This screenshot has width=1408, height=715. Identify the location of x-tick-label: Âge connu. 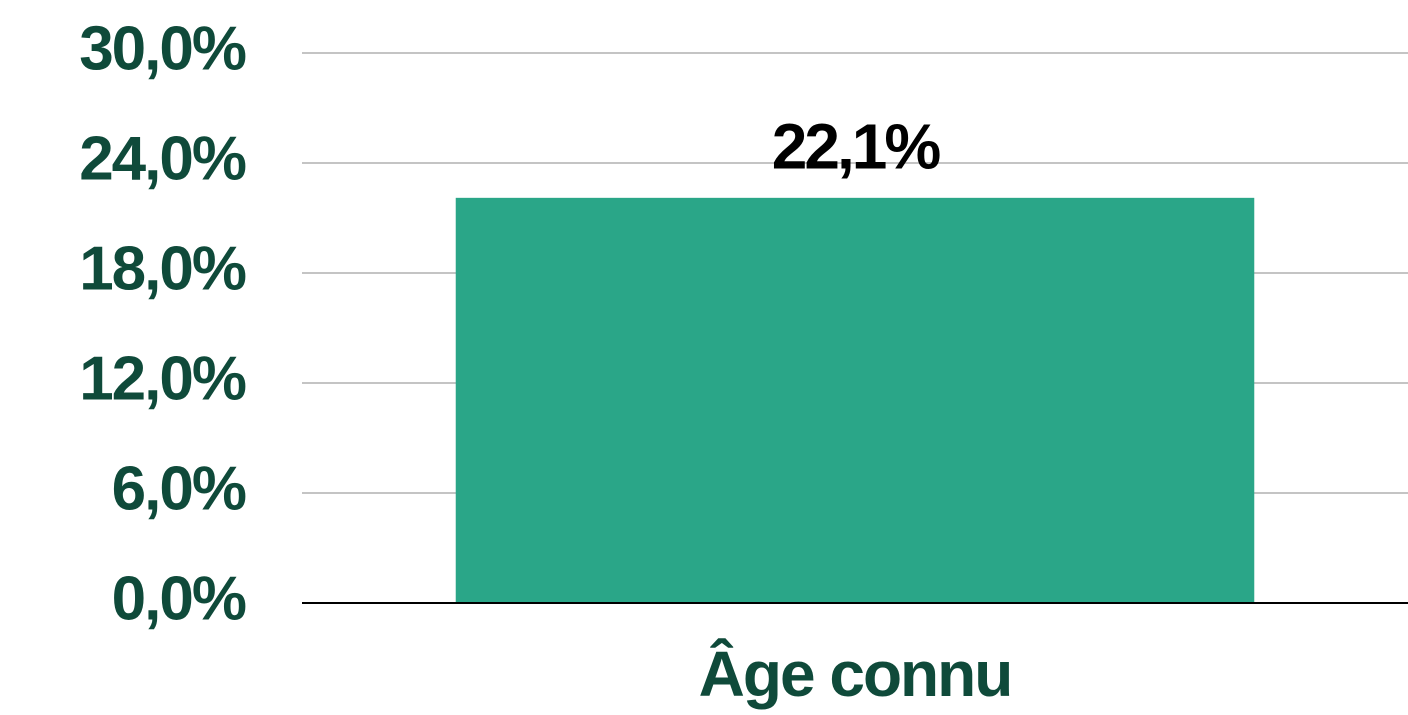
(855, 673).